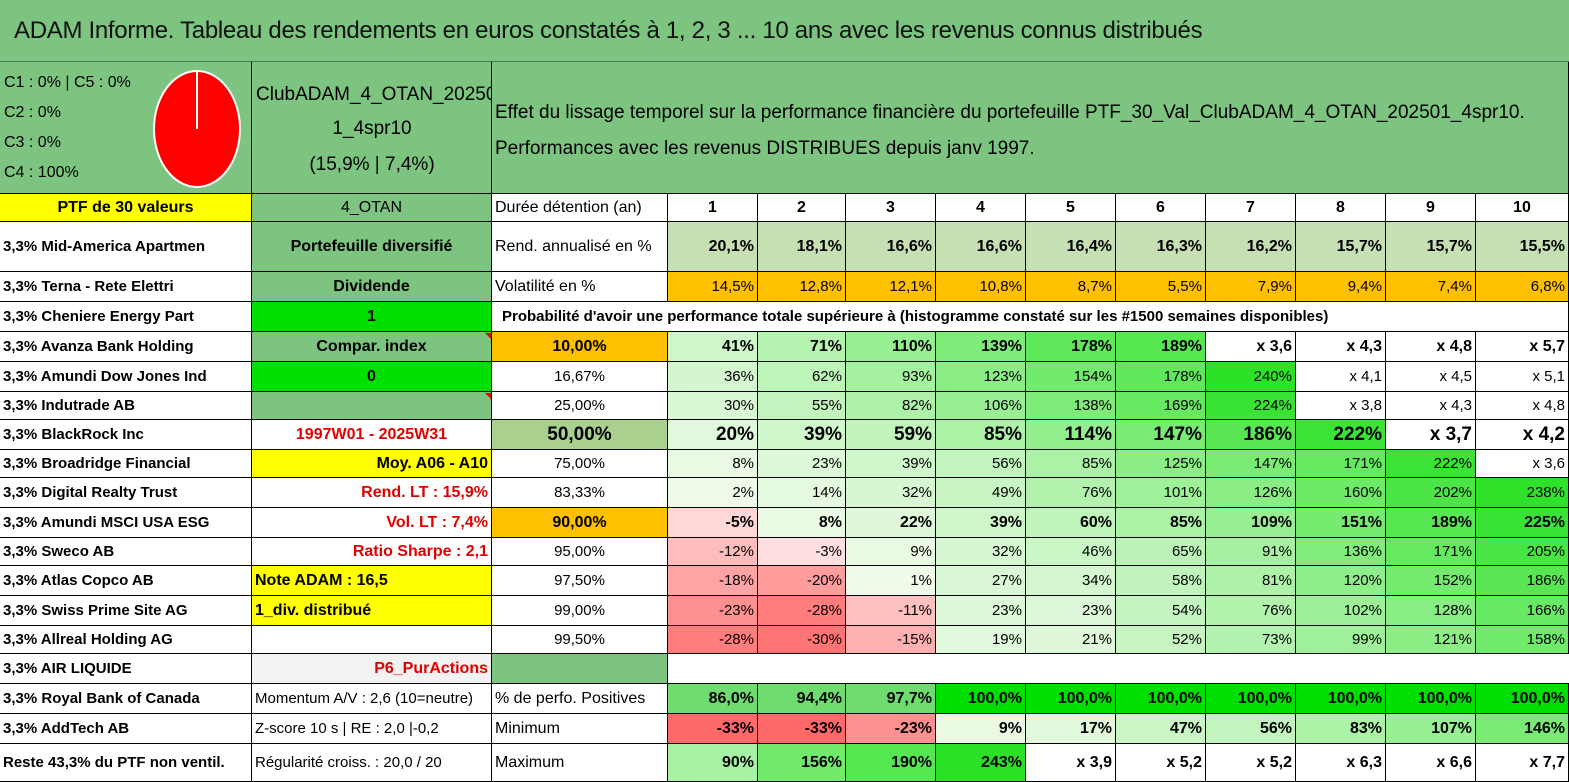 This screenshot has width=1569, height=782. Describe the element at coordinates (126, 581) in the screenshot. I see `holding-row: 3,3% Atlas Copco AB` at that location.